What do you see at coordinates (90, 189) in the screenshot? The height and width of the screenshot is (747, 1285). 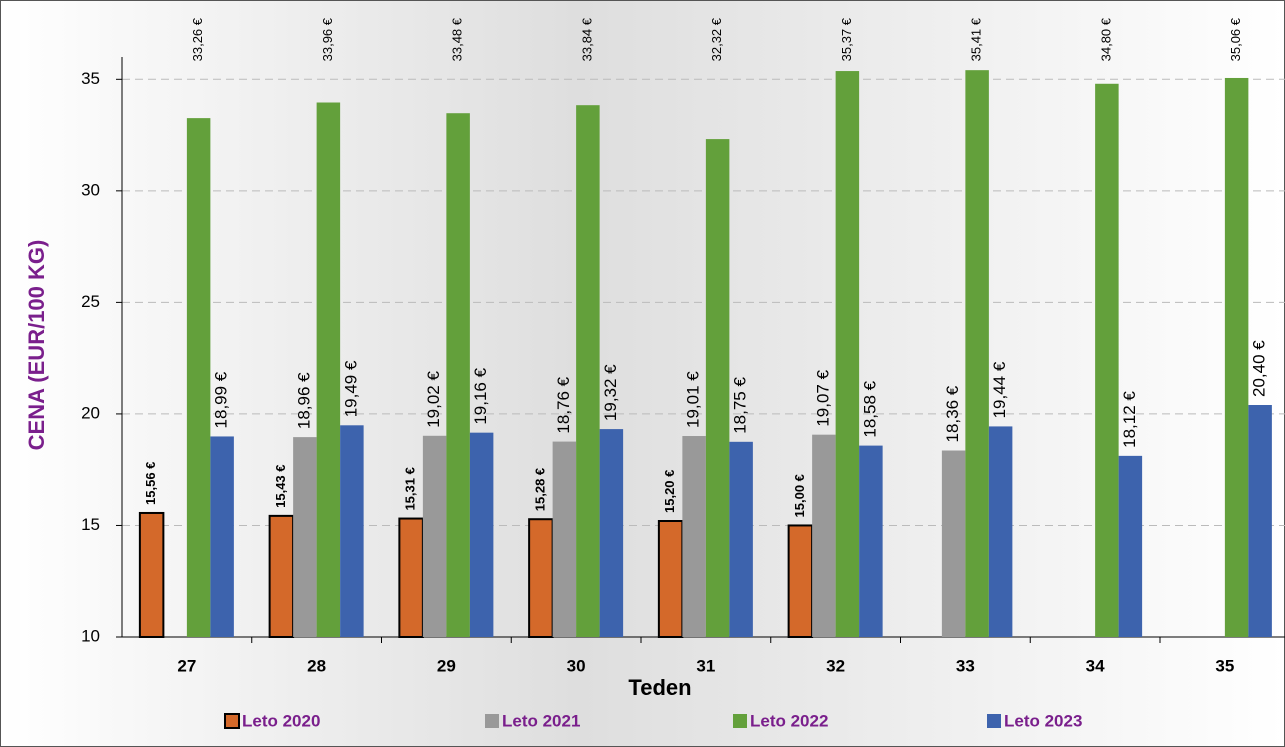 I see `y-tick-label: 30` at bounding box center [90, 189].